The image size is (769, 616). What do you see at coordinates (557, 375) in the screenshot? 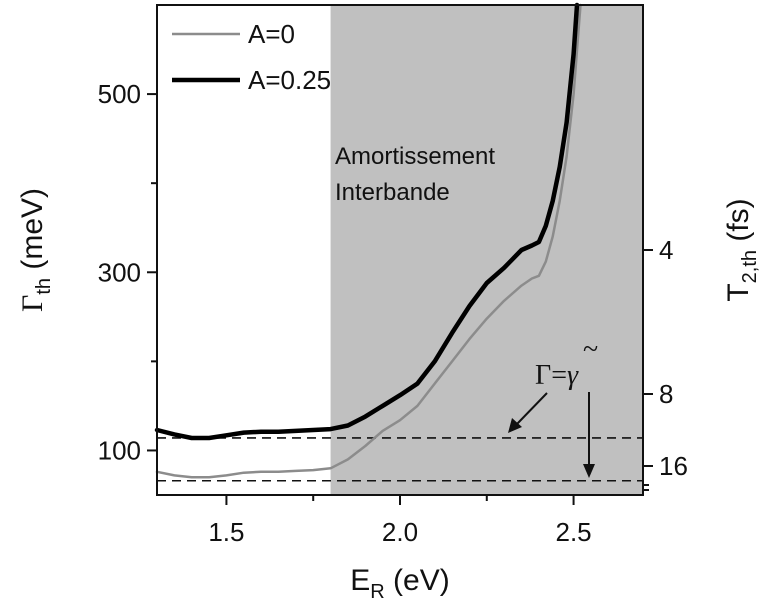
I see `gamma-annotation-label: Γ=γ` at bounding box center [557, 375].